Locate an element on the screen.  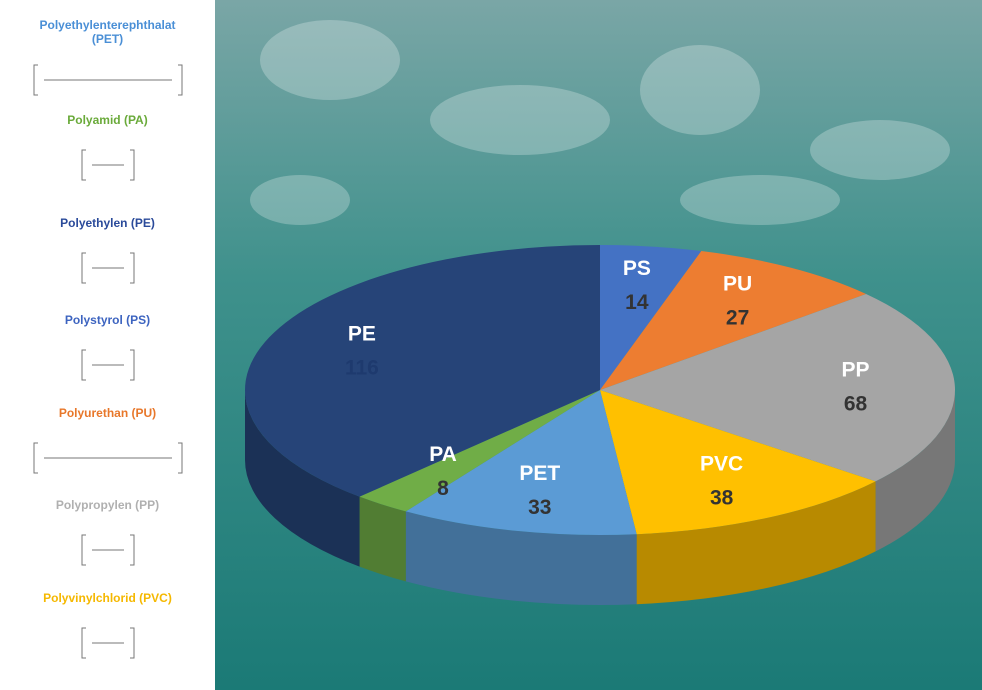
legend-entry: Polystyrol (PS) is located at coordinates (107, 320).